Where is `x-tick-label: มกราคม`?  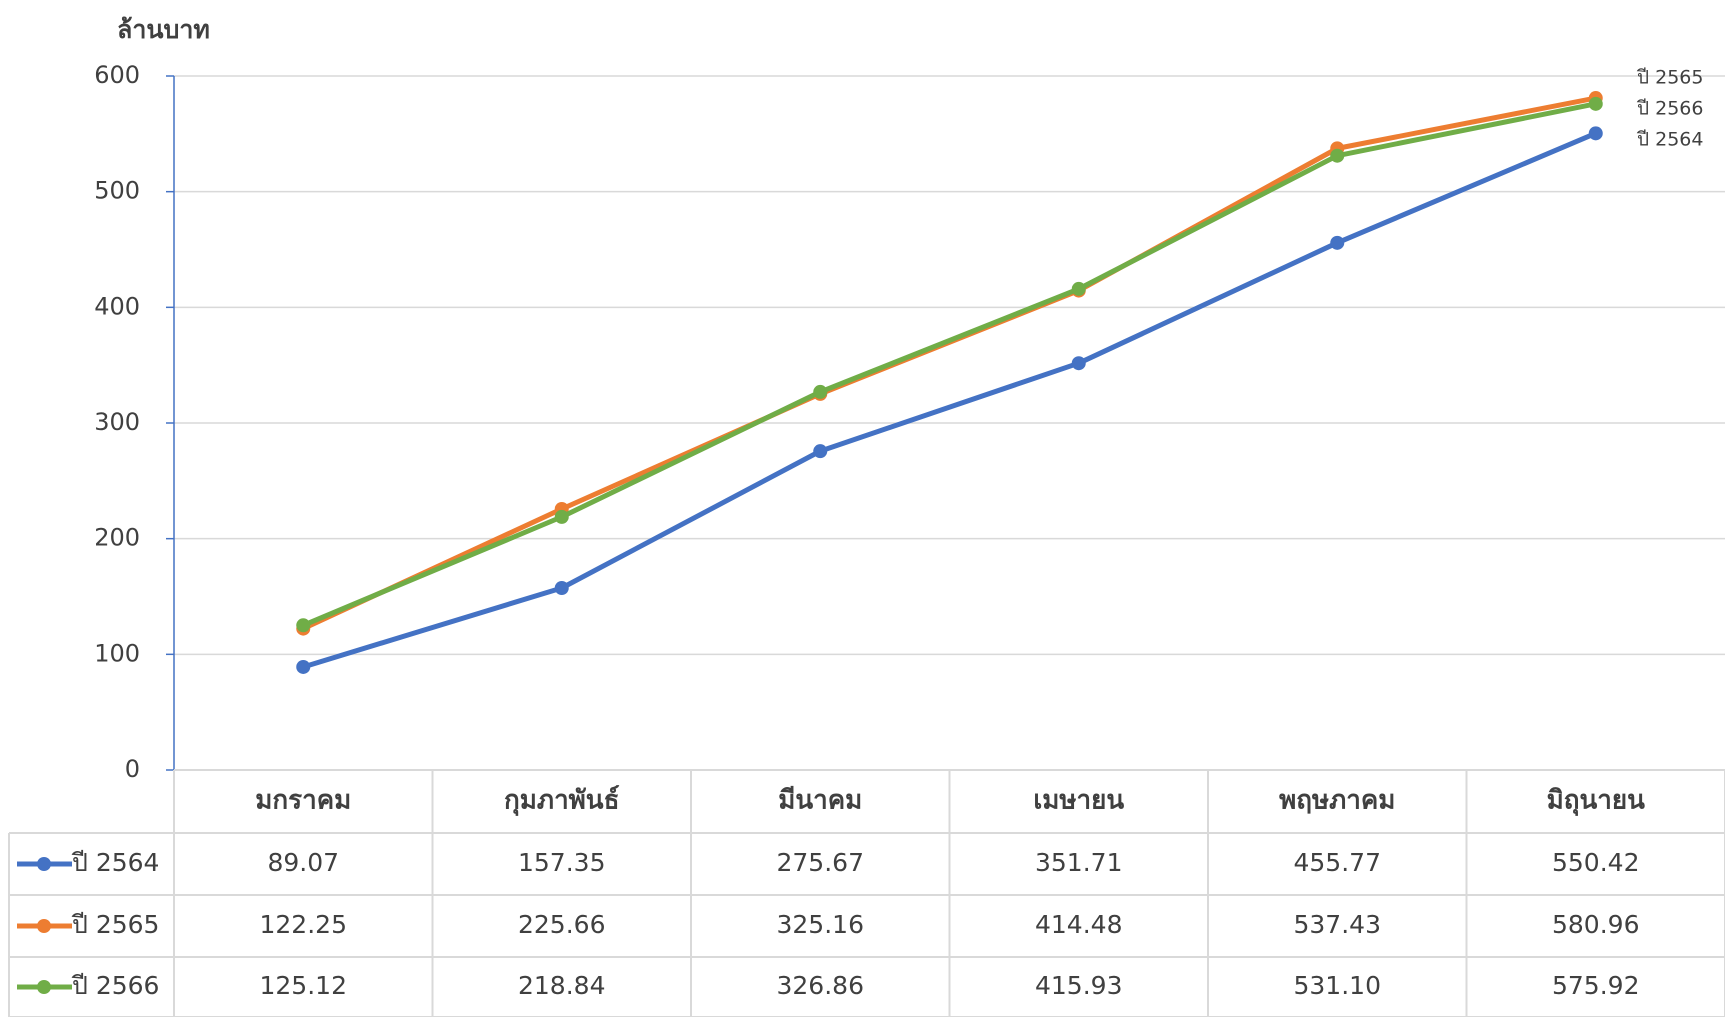
x-tick-label: มกราคม is located at coordinates (303, 801).